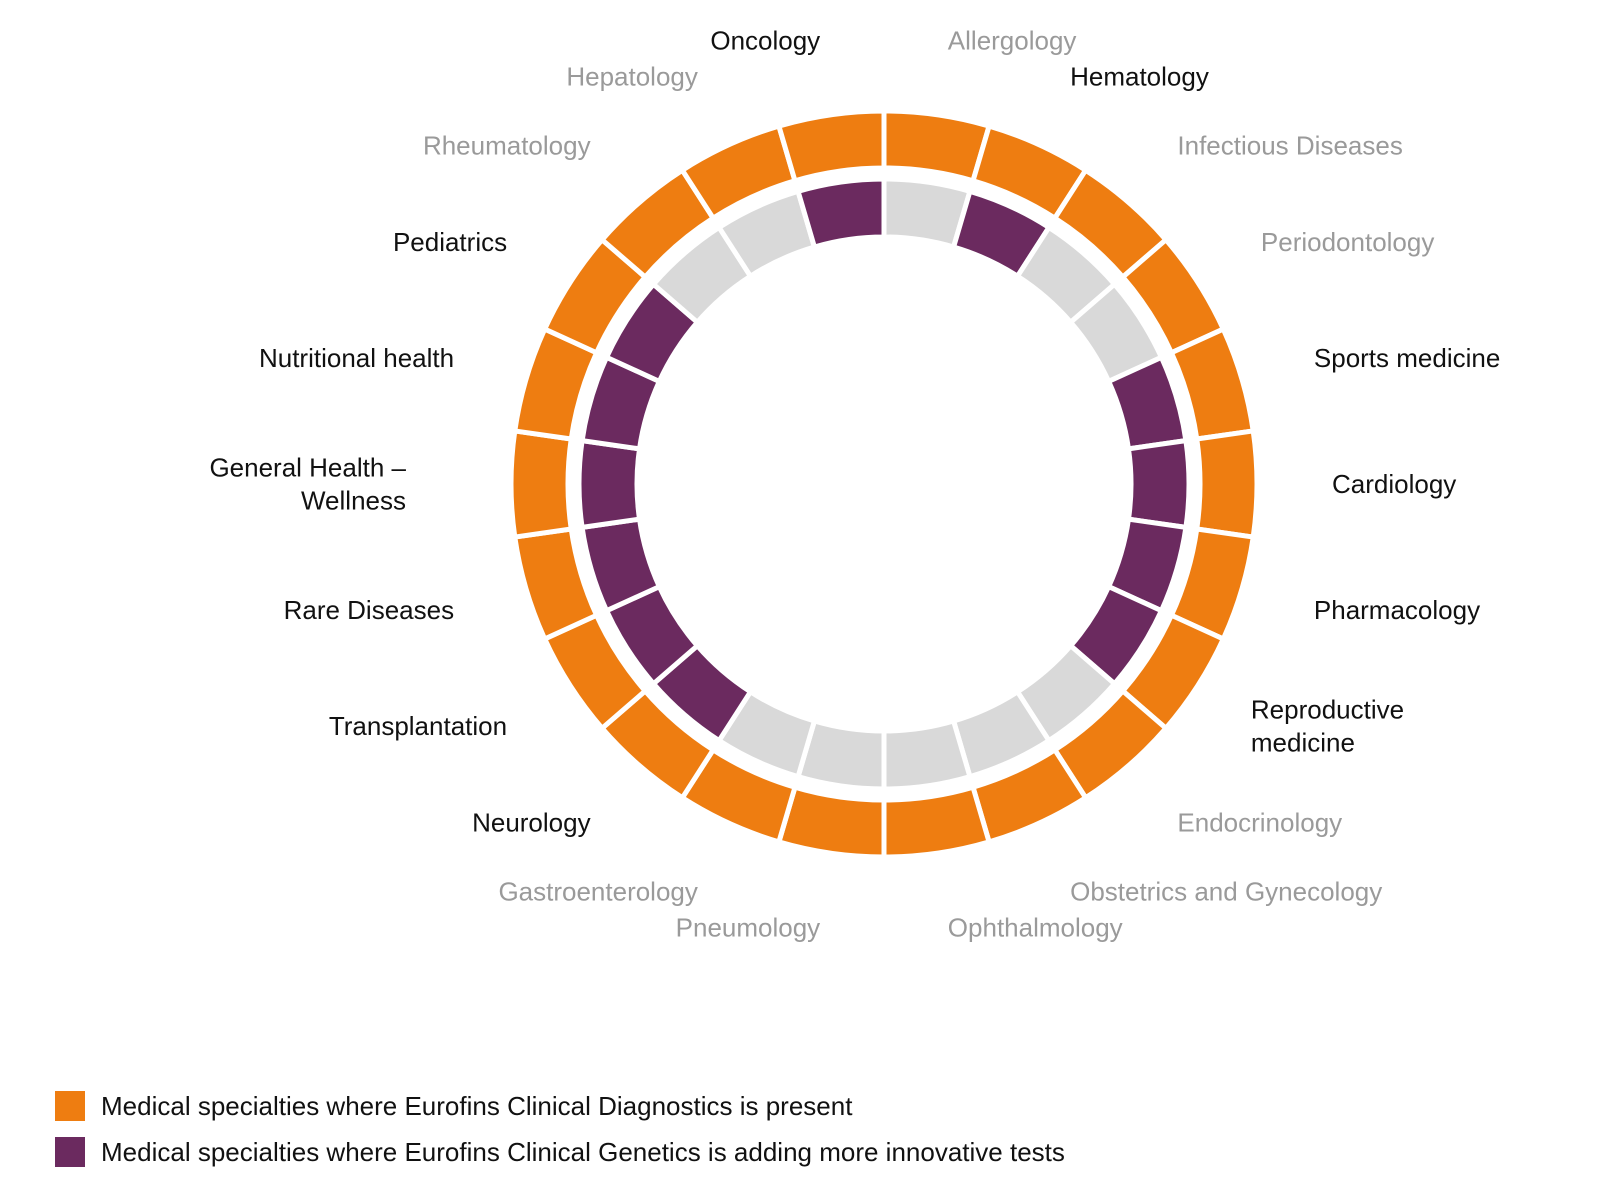 Image resolution: width=1621 pixels, height=1191 pixels. What do you see at coordinates (1012, 41) in the screenshot?
I see `label-allergology: Allergology` at bounding box center [1012, 41].